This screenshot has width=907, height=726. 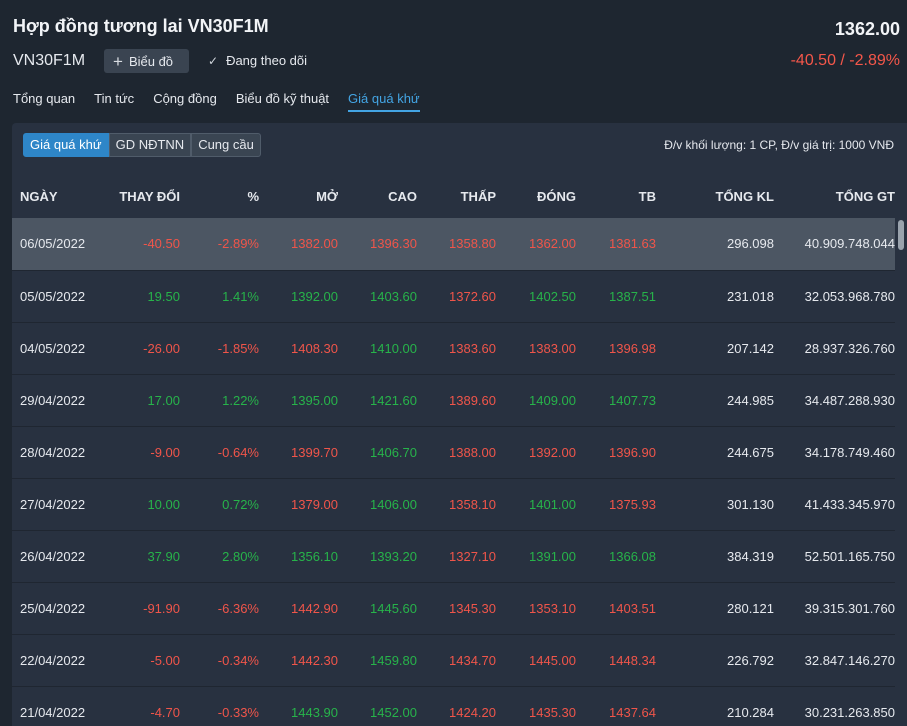 What do you see at coordinates (298, 296) in the screenshot?
I see `cell-open: 1392.00` at bounding box center [298, 296].